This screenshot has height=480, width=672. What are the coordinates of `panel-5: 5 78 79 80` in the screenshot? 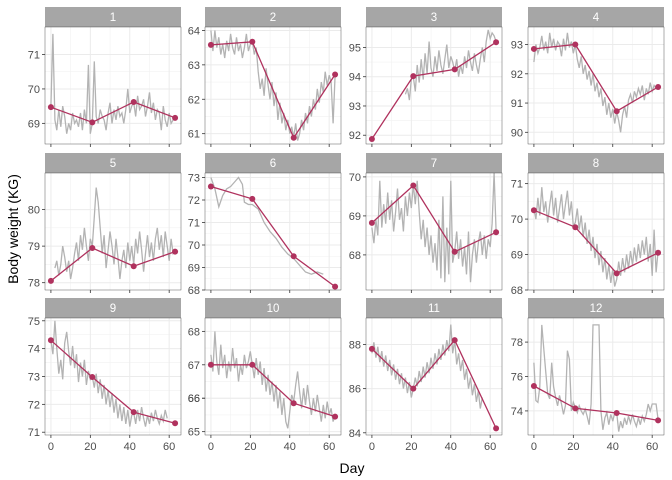 It's located at (105, 223).